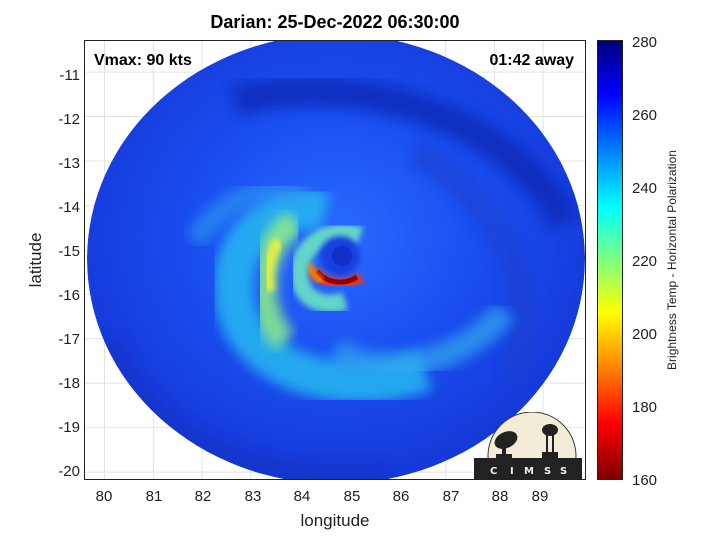 The image size is (720, 540). What do you see at coordinates (645, 261) in the screenshot?
I see `colorbar-tick-label: 220` at bounding box center [645, 261].